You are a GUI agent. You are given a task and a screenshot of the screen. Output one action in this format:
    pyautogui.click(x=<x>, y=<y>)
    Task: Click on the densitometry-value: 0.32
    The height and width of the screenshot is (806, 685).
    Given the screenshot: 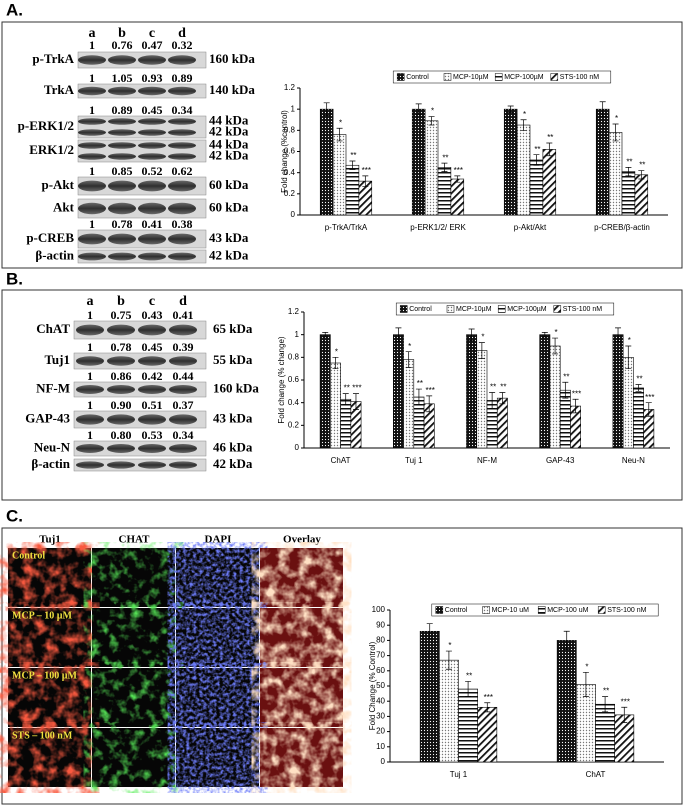 What is the action you would take?
    pyautogui.click(x=182, y=45)
    